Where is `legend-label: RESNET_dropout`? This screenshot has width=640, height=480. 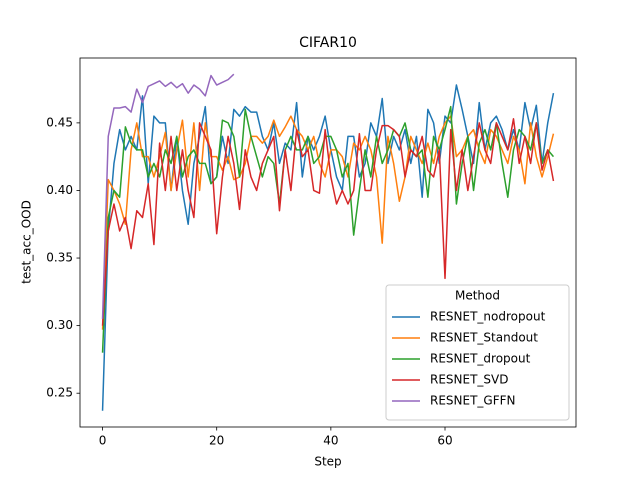 legend-label: RESNET_dropout is located at coordinates (480, 359).